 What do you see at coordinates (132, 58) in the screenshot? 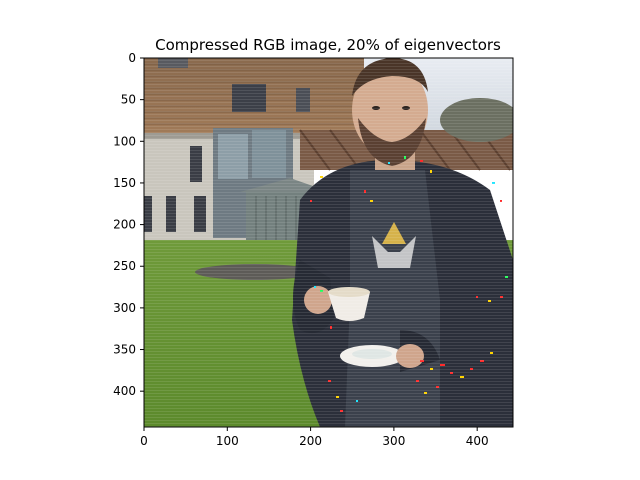
I see `y-tick-label: 0` at bounding box center [132, 58].